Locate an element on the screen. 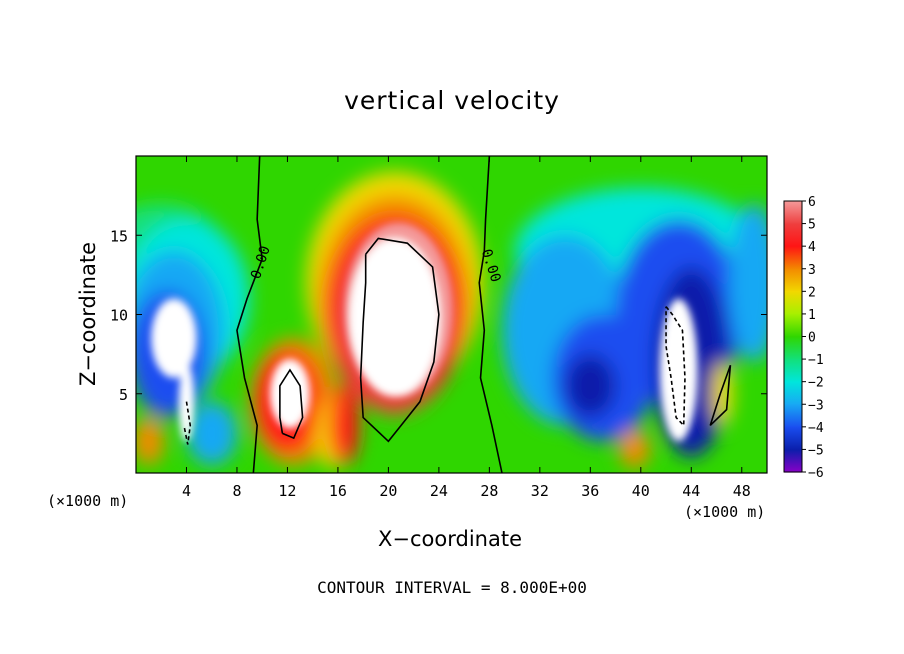 Image resolution: width=904 pixels, height=654 pixels. x-tick-label: 36 is located at coordinates (590, 491).